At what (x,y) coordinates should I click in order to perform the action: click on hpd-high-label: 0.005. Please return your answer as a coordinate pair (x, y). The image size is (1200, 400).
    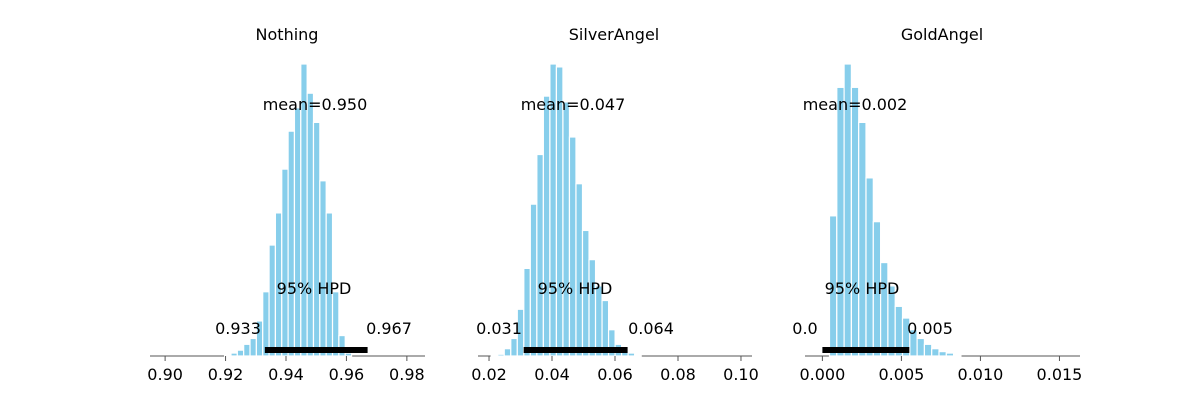
    Looking at the image, I should click on (930, 328).